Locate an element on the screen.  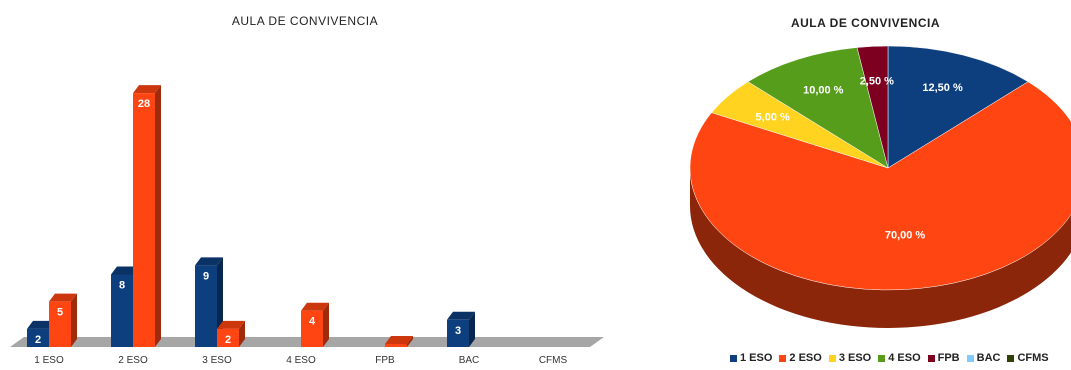
x-tick-label: 2 ESO is located at coordinates (133, 360).